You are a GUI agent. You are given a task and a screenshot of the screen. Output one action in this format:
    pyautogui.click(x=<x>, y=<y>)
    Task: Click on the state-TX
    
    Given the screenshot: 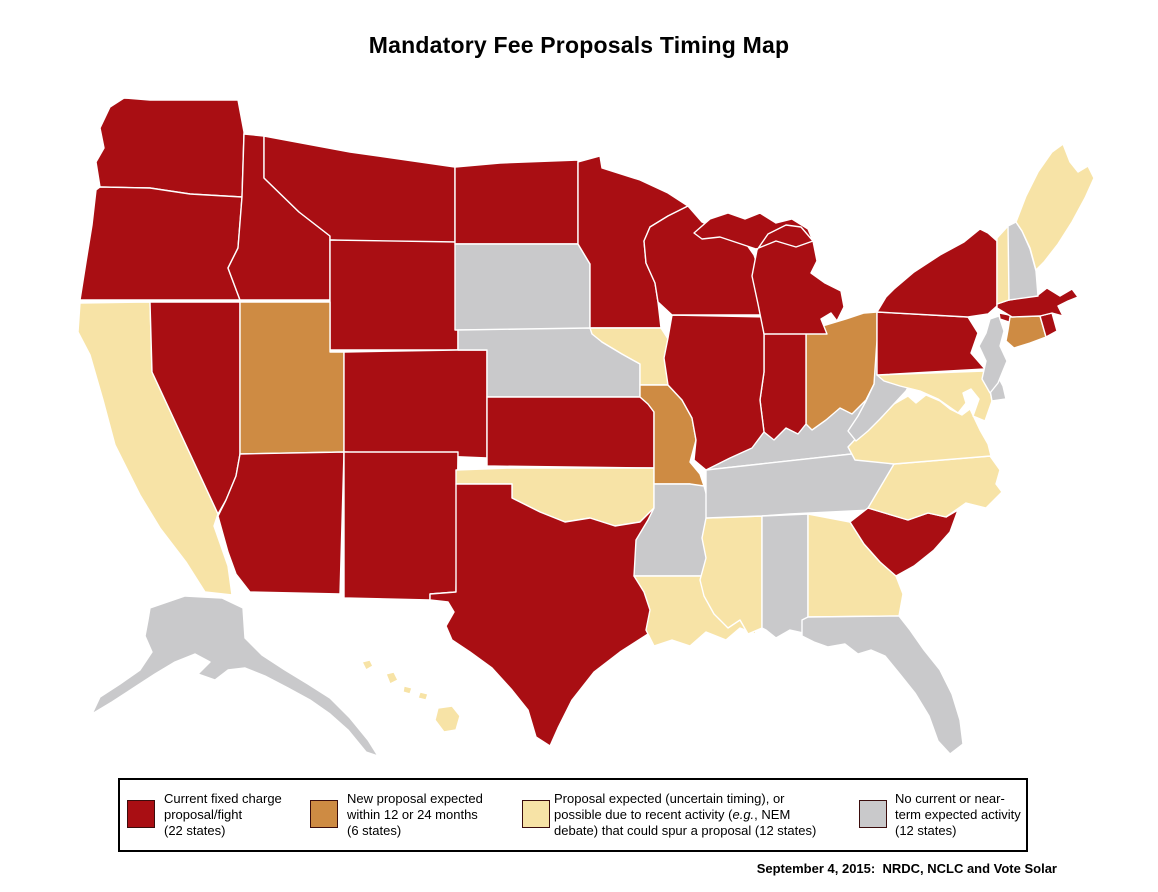 What is the action you would take?
    pyautogui.click(x=548, y=615)
    